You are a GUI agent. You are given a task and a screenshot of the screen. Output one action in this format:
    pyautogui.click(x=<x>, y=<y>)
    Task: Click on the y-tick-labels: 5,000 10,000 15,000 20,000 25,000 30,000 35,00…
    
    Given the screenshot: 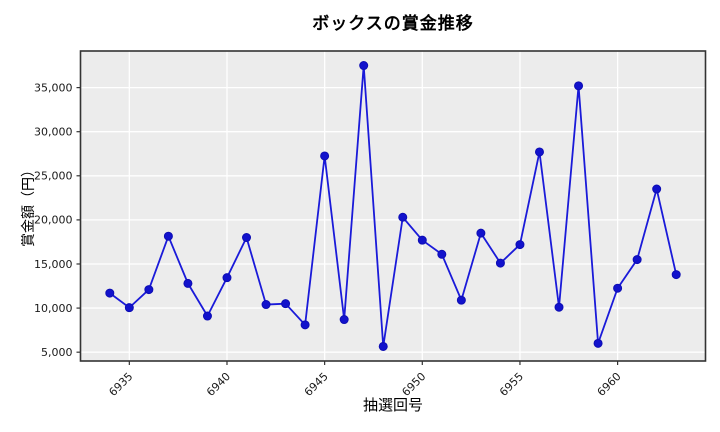 What is the action you would take?
    pyautogui.click(x=53, y=220)
    